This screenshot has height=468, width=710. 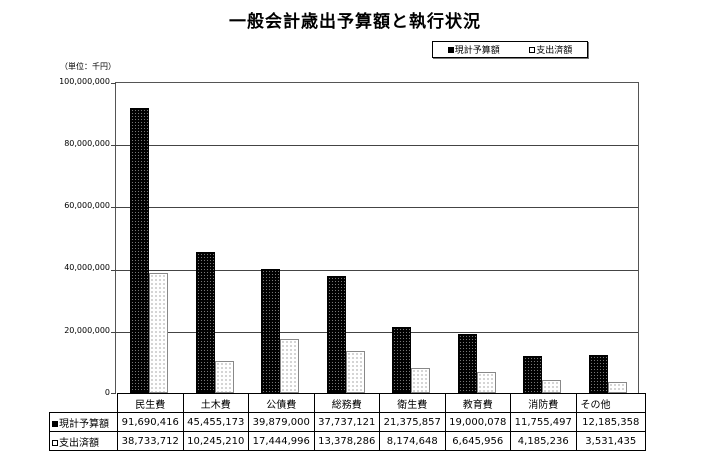 I want to click on table-row-label: 現計予算額, so click(x=83, y=422).